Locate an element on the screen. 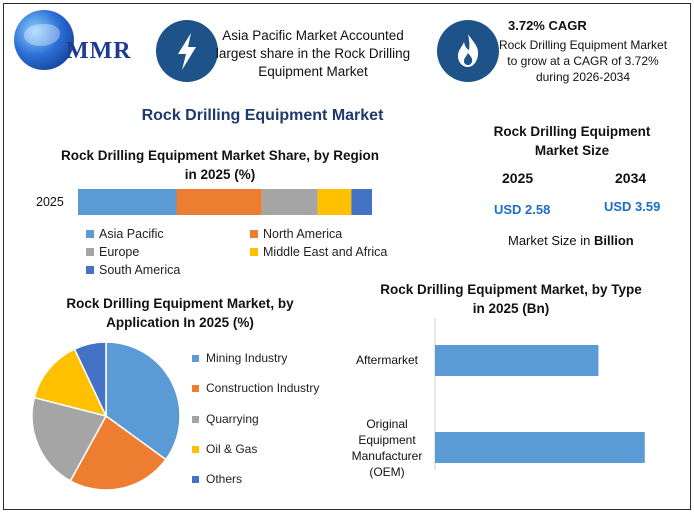  legend-asia-pacific: Asia Pacific is located at coordinates (125, 234).